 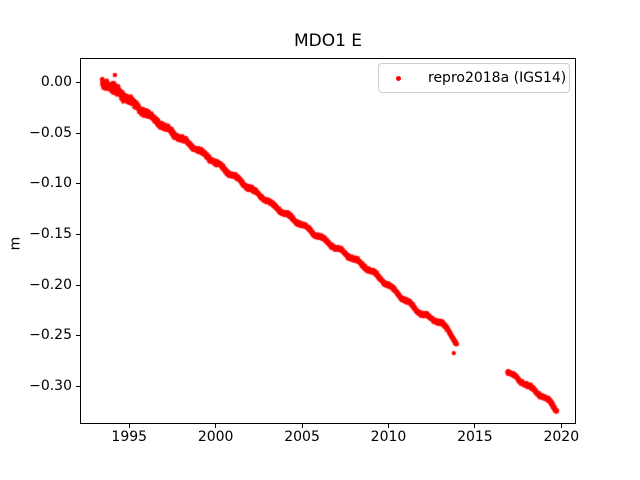 What do you see at coordinates (328, 41) in the screenshot?
I see `chart-title: MDO1 E` at bounding box center [328, 41].